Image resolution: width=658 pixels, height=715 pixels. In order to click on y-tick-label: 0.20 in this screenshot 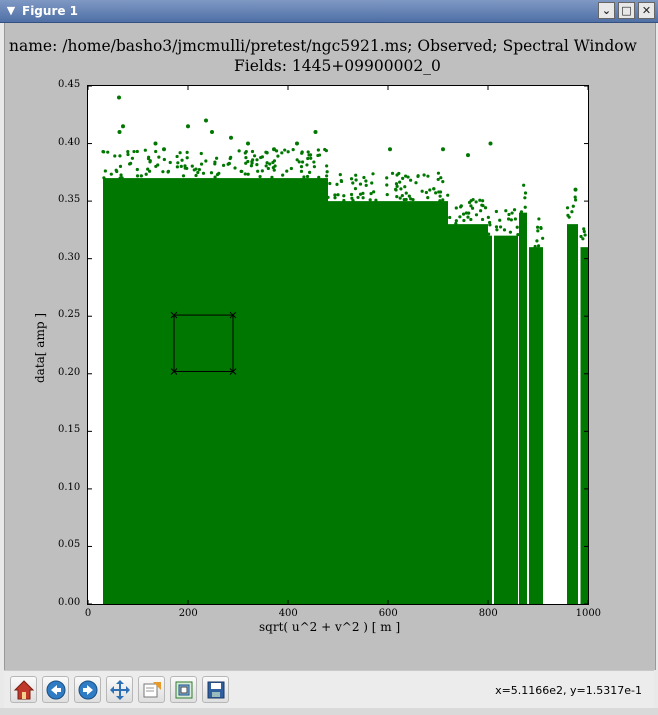, I will do `click(69, 372)`.